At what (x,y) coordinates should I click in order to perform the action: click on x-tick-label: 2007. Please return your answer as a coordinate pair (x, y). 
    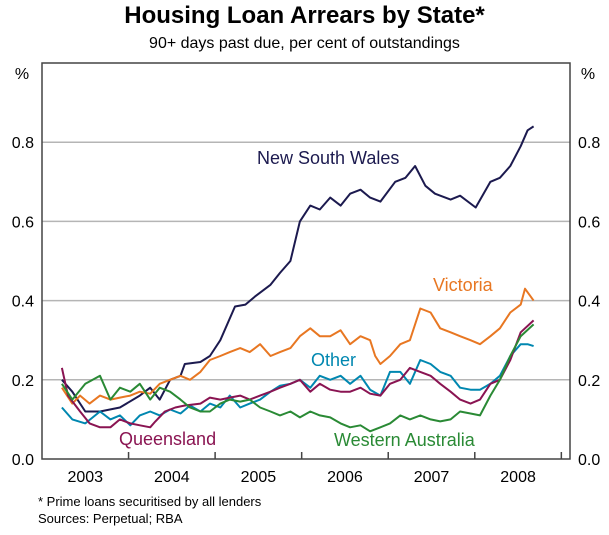
    Looking at the image, I should click on (432, 477).